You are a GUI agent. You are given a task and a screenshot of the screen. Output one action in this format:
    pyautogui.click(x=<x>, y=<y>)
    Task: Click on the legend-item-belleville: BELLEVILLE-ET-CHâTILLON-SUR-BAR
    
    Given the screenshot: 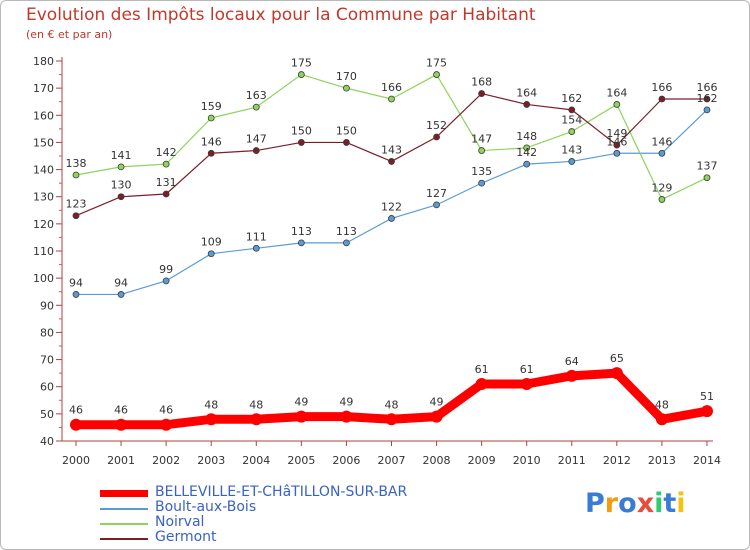 What is the action you would take?
    pyautogui.click(x=280, y=492)
    